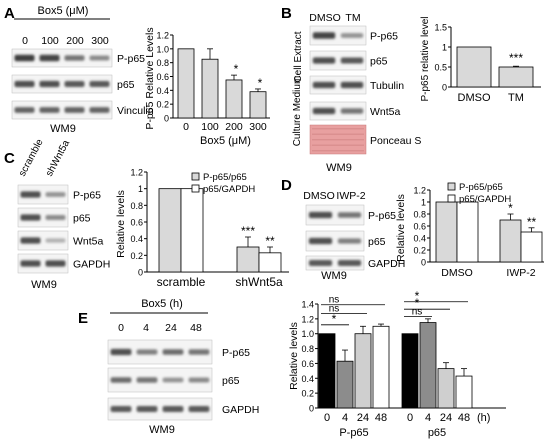  I want to click on x-tick-label: 300, so click(258, 127).